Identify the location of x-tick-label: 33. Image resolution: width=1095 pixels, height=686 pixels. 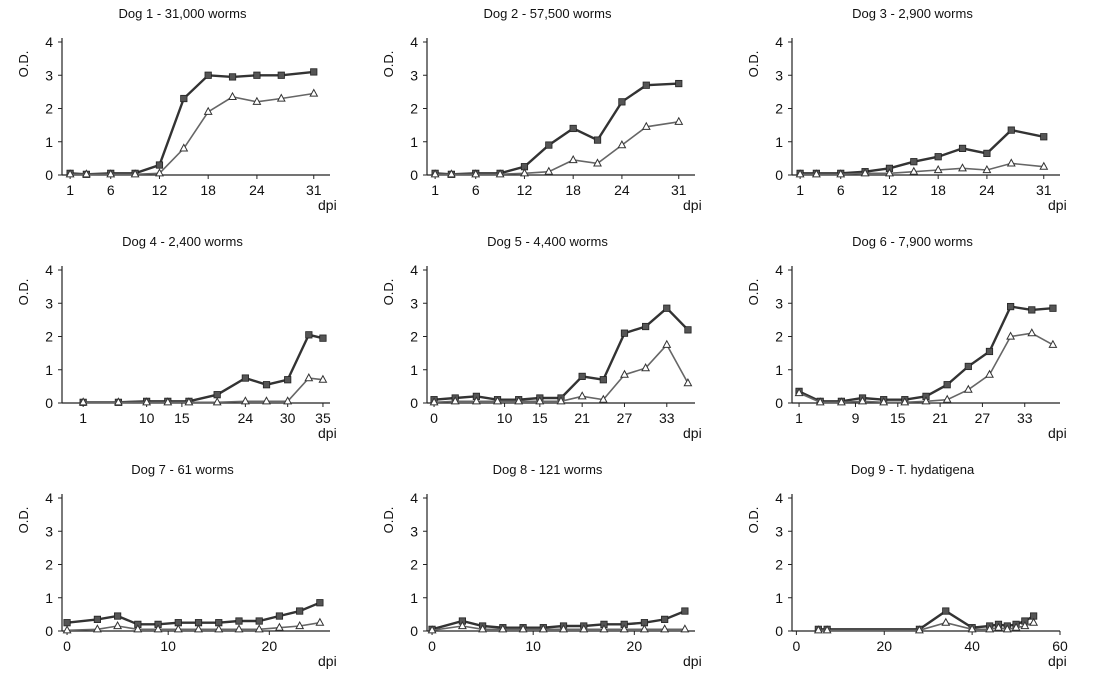
(667, 418).